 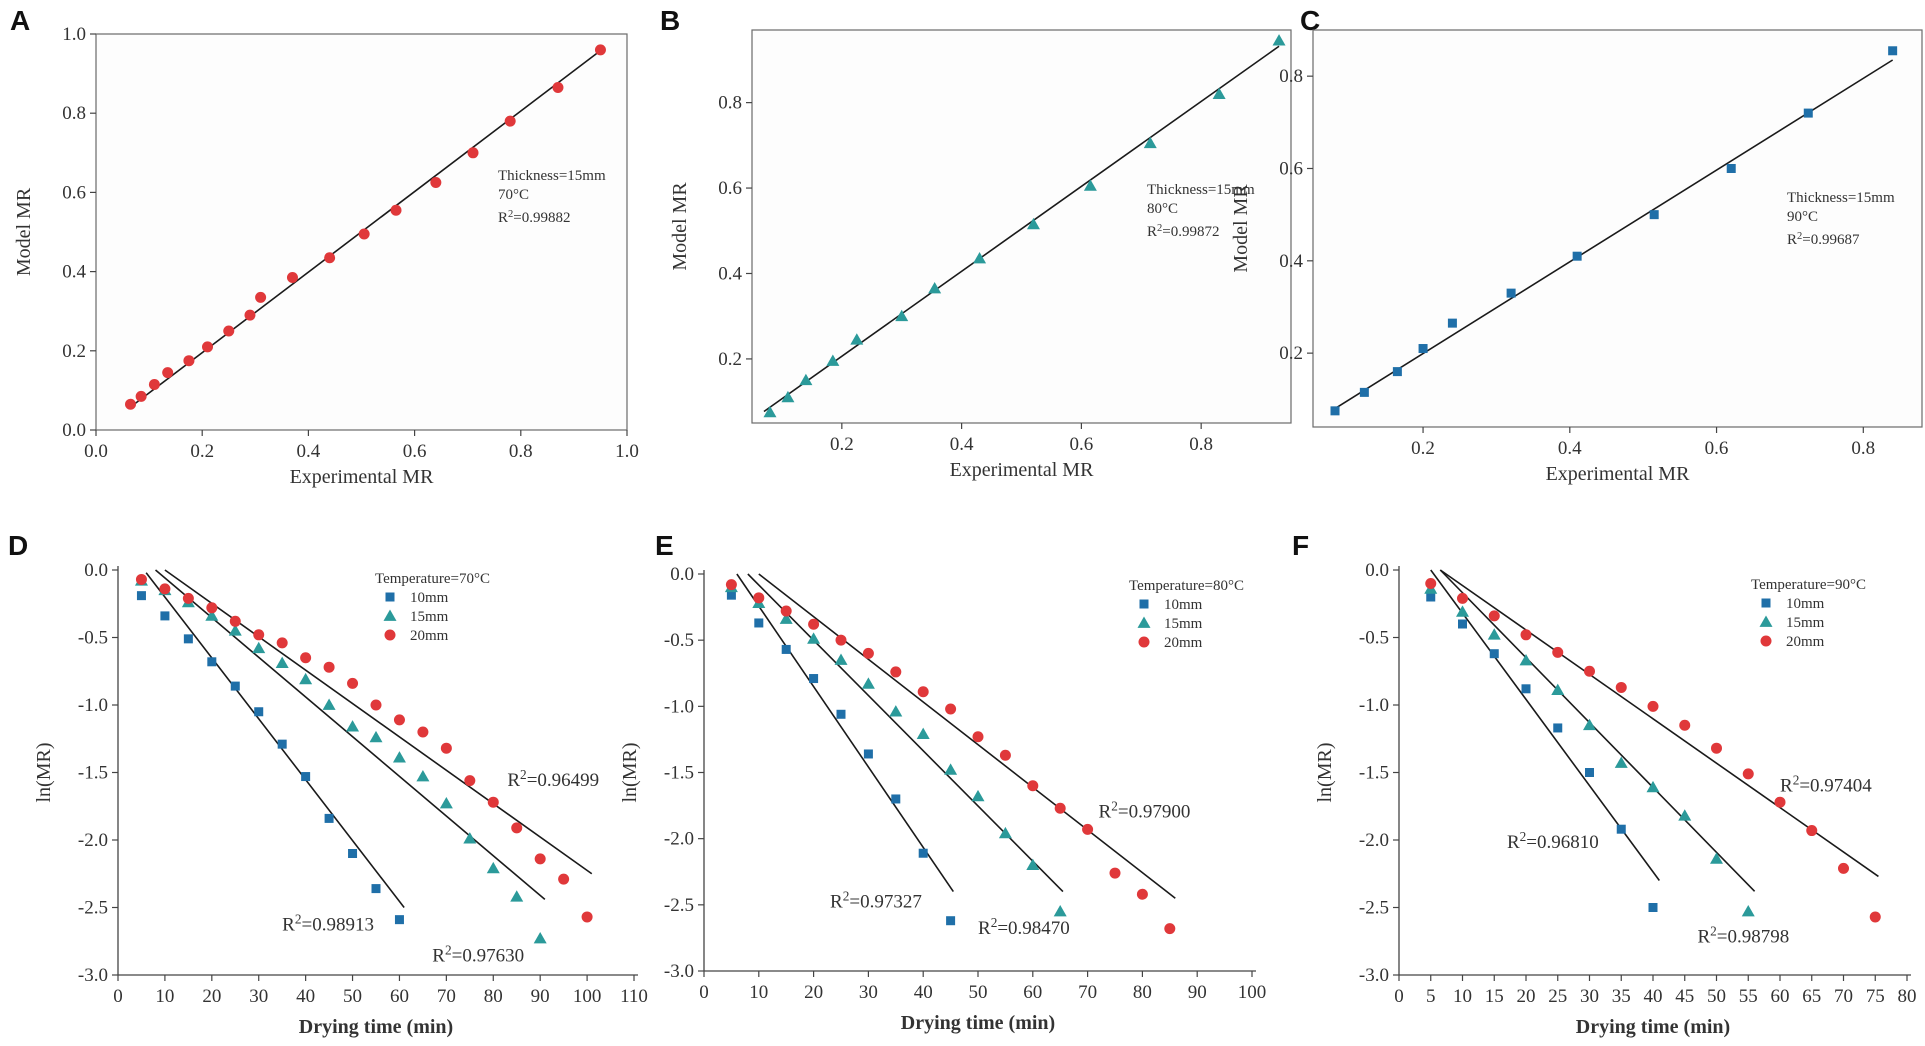 I want to click on x-tick-label: 20, so click(x=1526, y=996).